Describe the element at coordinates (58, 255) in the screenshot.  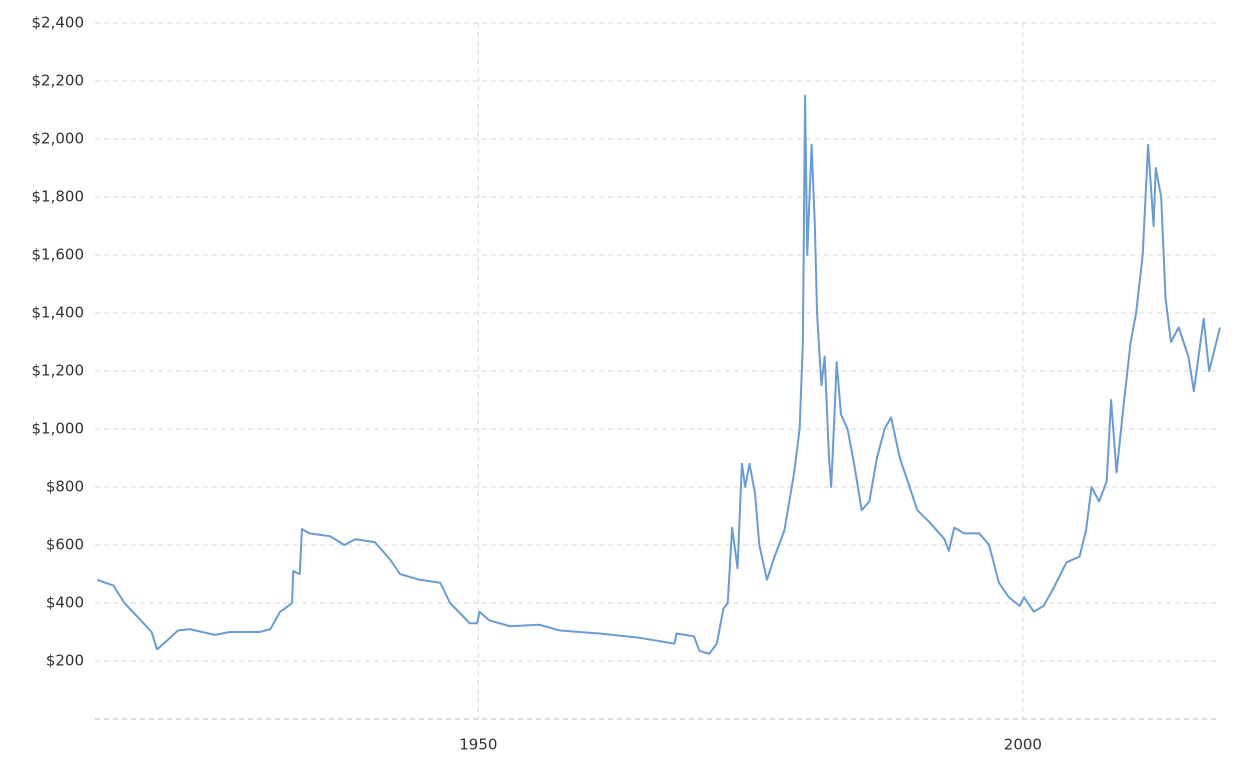
I see `y-tick-label: $1,600` at that location.